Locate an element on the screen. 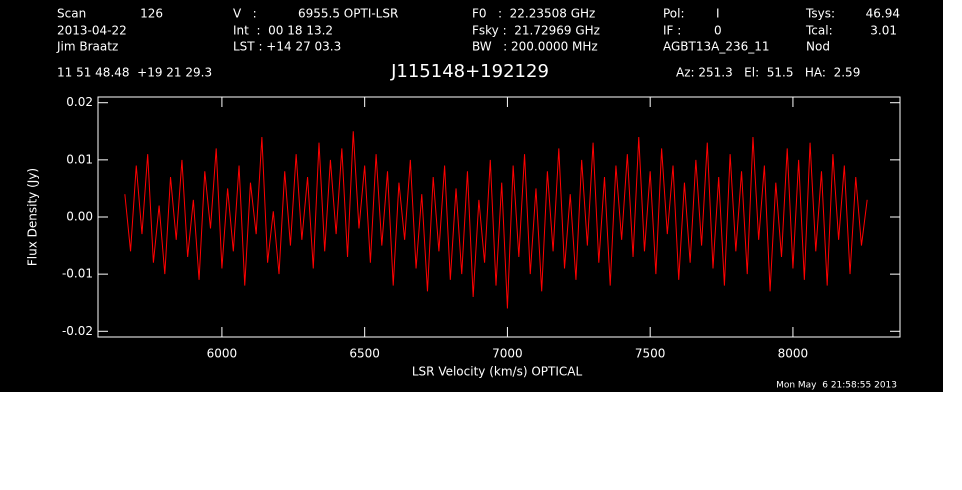 The width and height of the screenshot is (962, 490). coordinates: 11 51 48.48 +19 21 29.3 is located at coordinates (134, 73).